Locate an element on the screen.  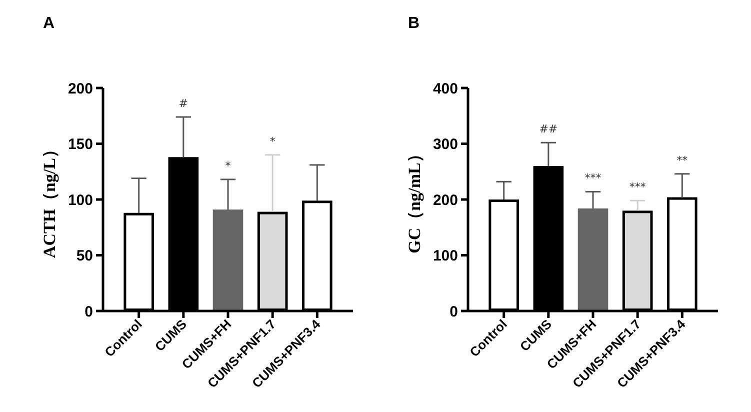
y-tick-label: 150 is located at coordinates (80, 144).